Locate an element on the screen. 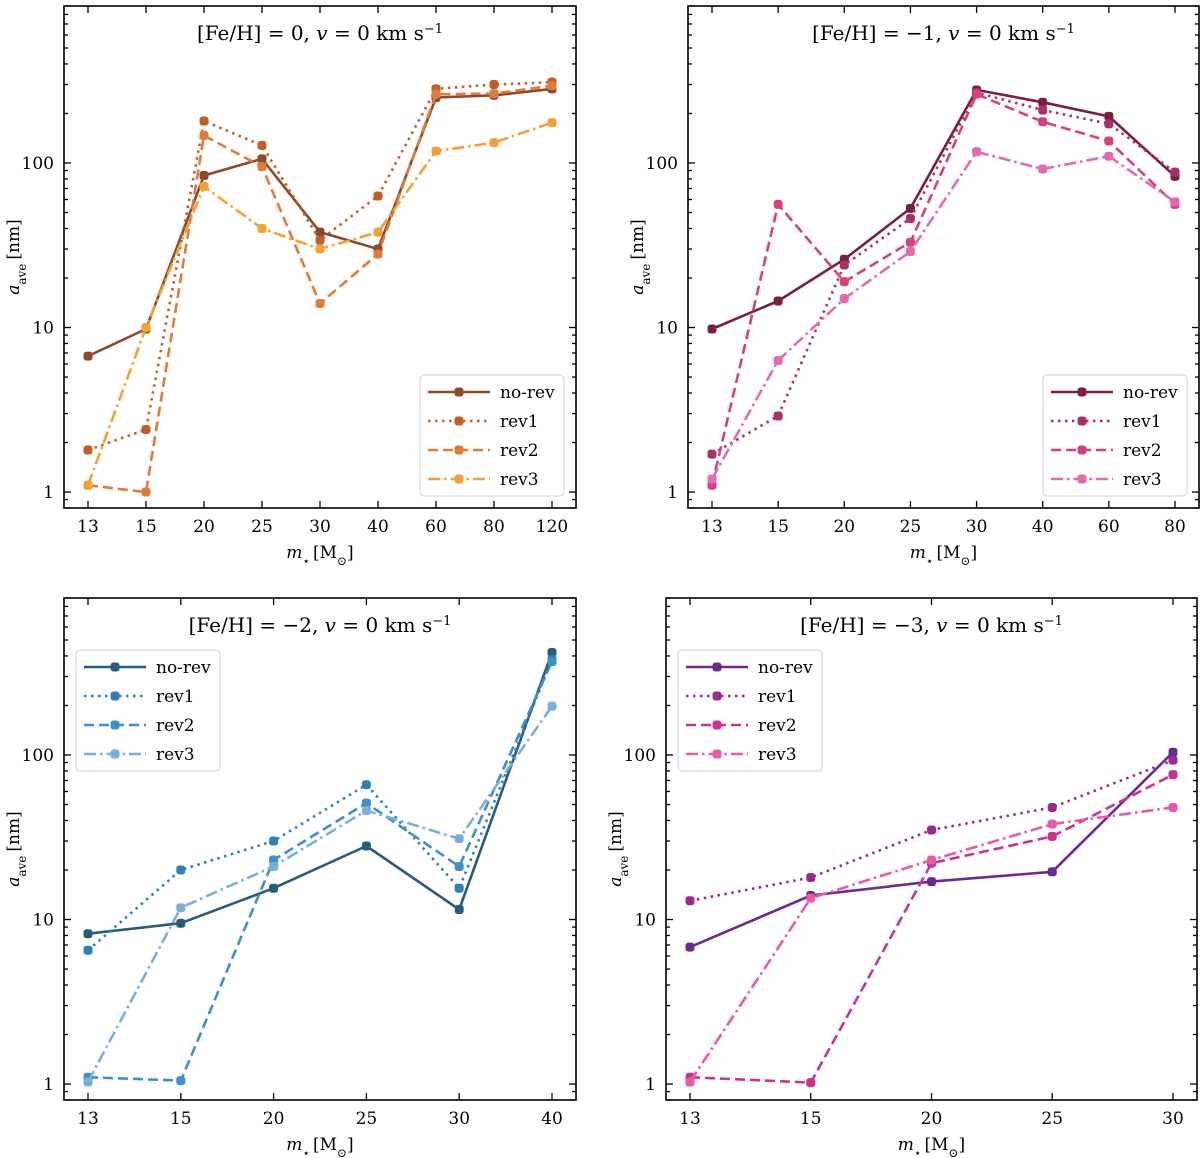 Image resolution: width=1200 pixels, height=1158 pixels. series-line-rev2 is located at coordinates (931, 928).